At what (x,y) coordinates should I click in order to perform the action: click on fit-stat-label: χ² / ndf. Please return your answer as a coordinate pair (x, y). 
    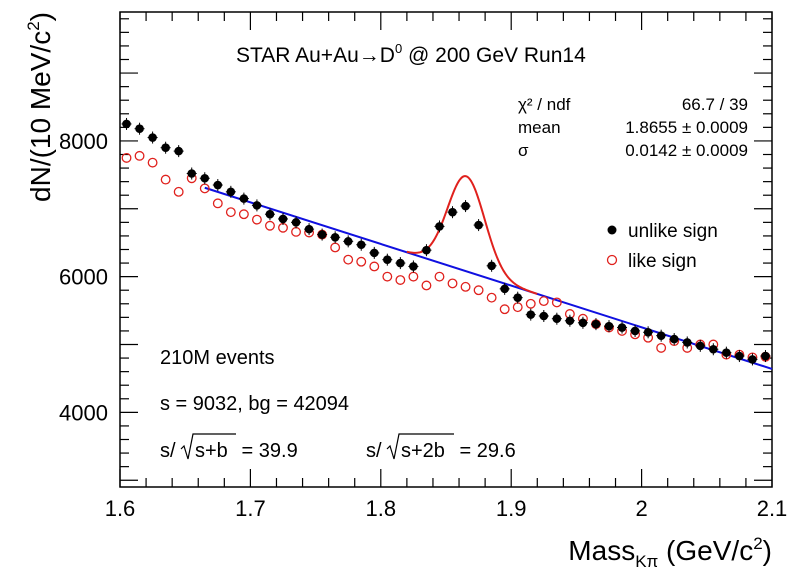
    Looking at the image, I should click on (544, 104).